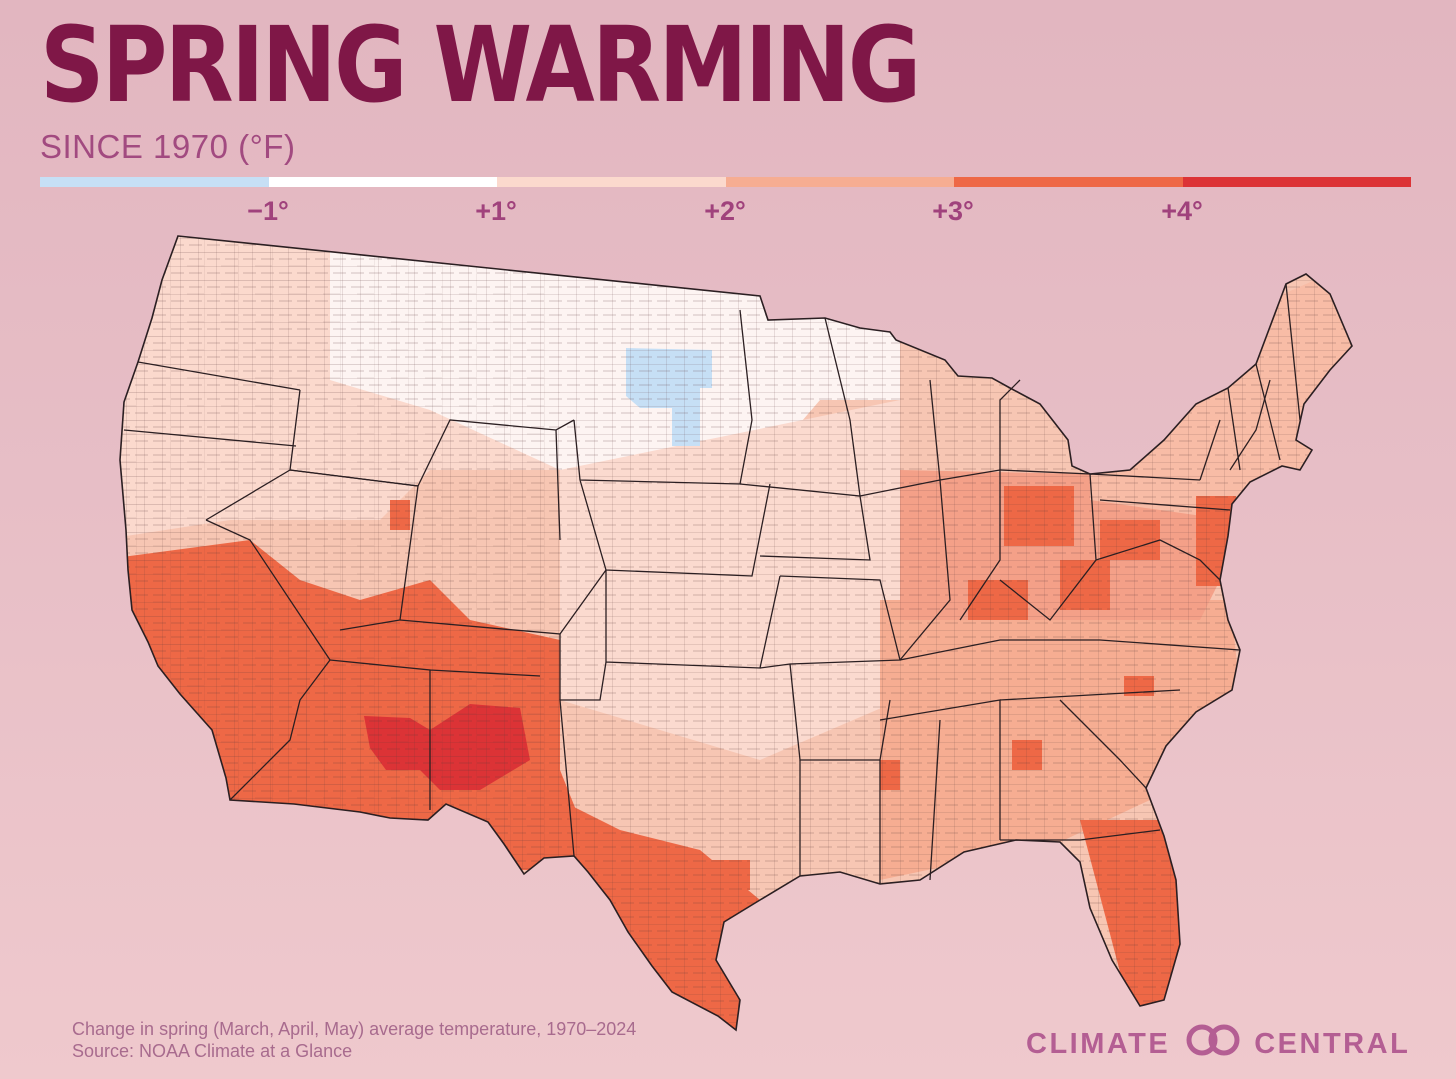 This screenshot has height=1079, width=1456. Describe the element at coordinates (168, 146) in the screenshot. I see `map-subtitle: SINCE 1970 (°F)` at that location.